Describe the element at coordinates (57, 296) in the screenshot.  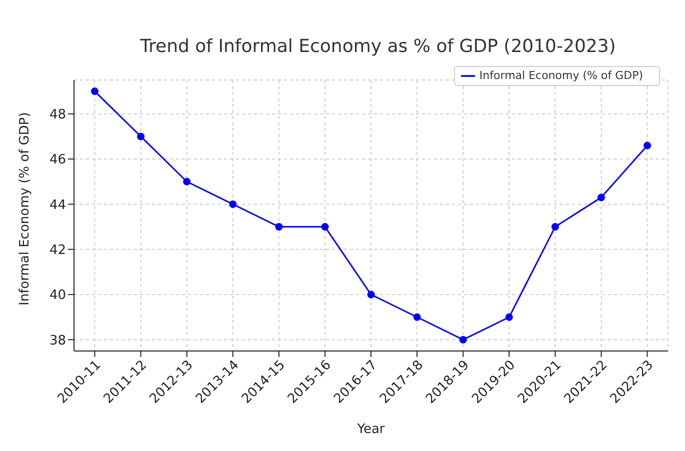
I see `y-tick-label: 40` at that location.